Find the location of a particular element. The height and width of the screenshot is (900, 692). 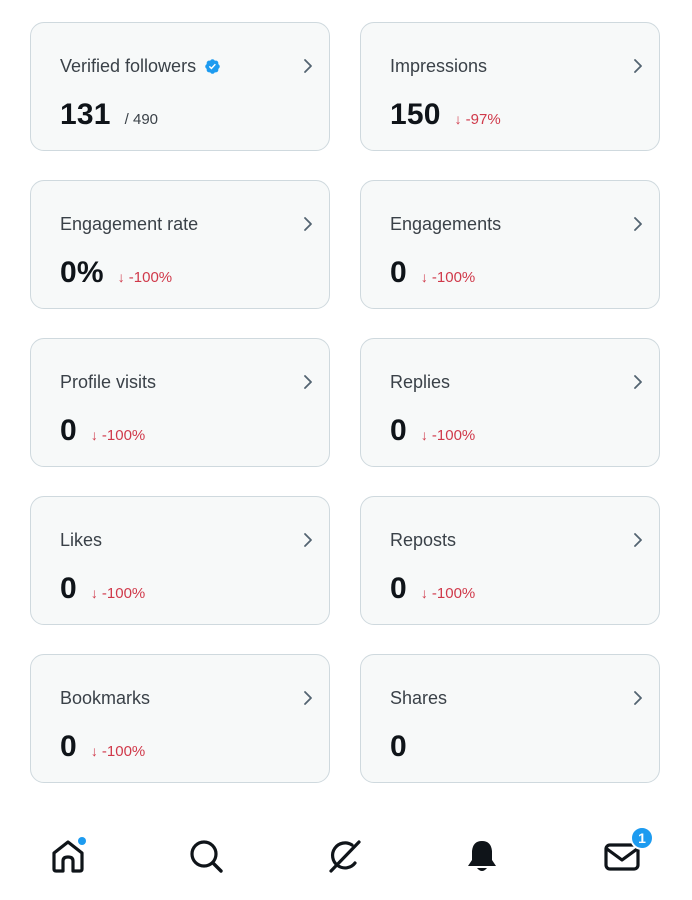

card-title: Impressions is located at coordinates (439, 66).